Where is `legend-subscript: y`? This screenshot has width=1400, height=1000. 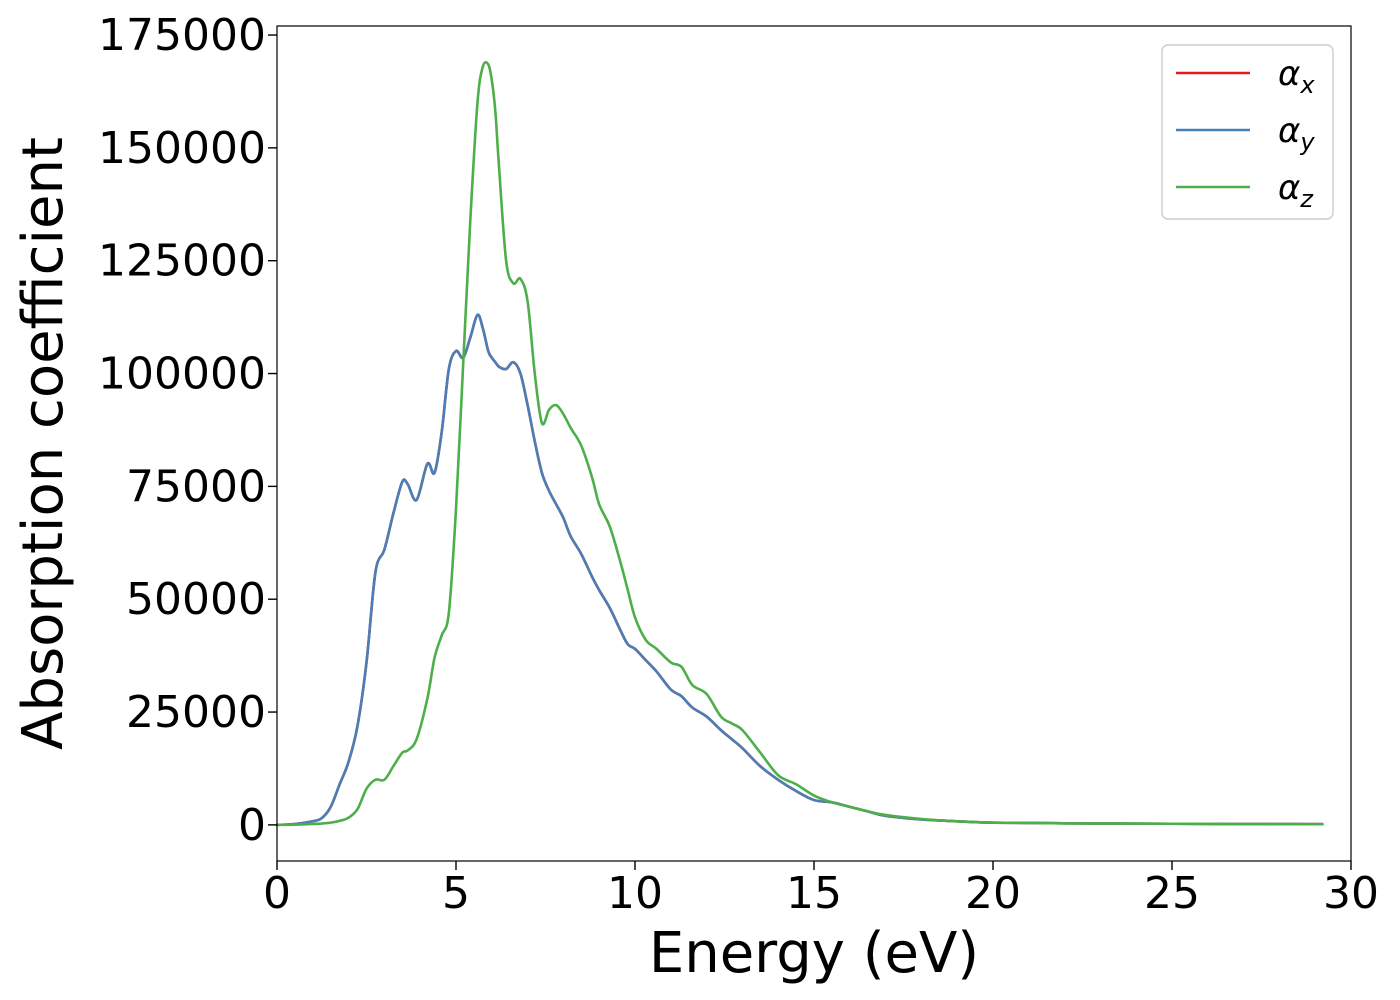
legend-subscript: y is located at coordinates (1307, 142).